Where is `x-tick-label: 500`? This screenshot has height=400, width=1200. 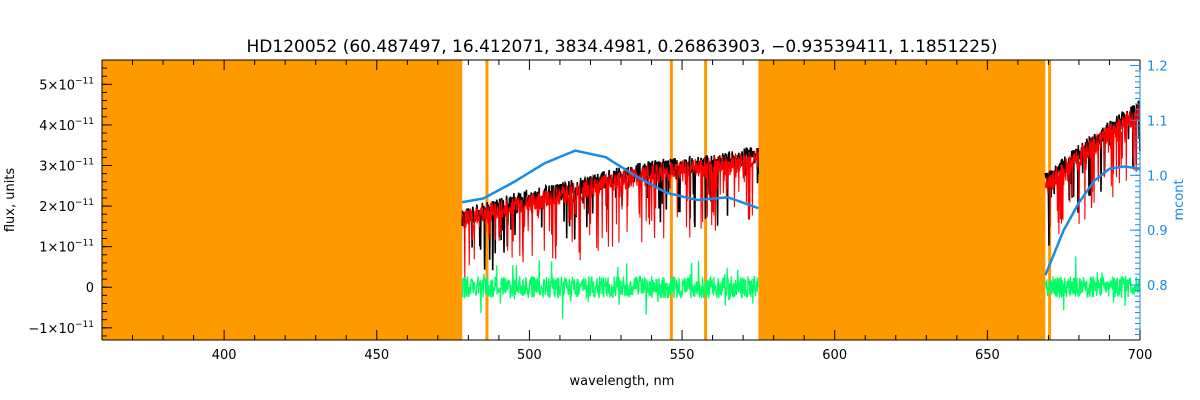 x-tick-label: 500 is located at coordinates (529, 355).